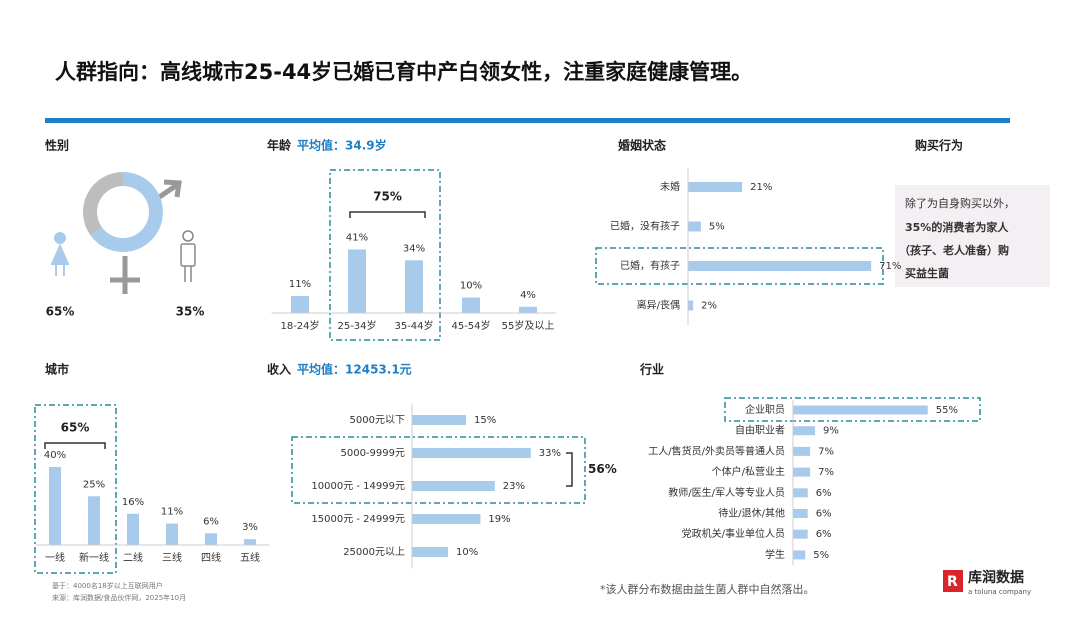 This screenshot has height=623, width=1080. Describe the element at coordinates (650, 265) in the screenshot. I see `category-label: 已婚，有孩子` at that location.